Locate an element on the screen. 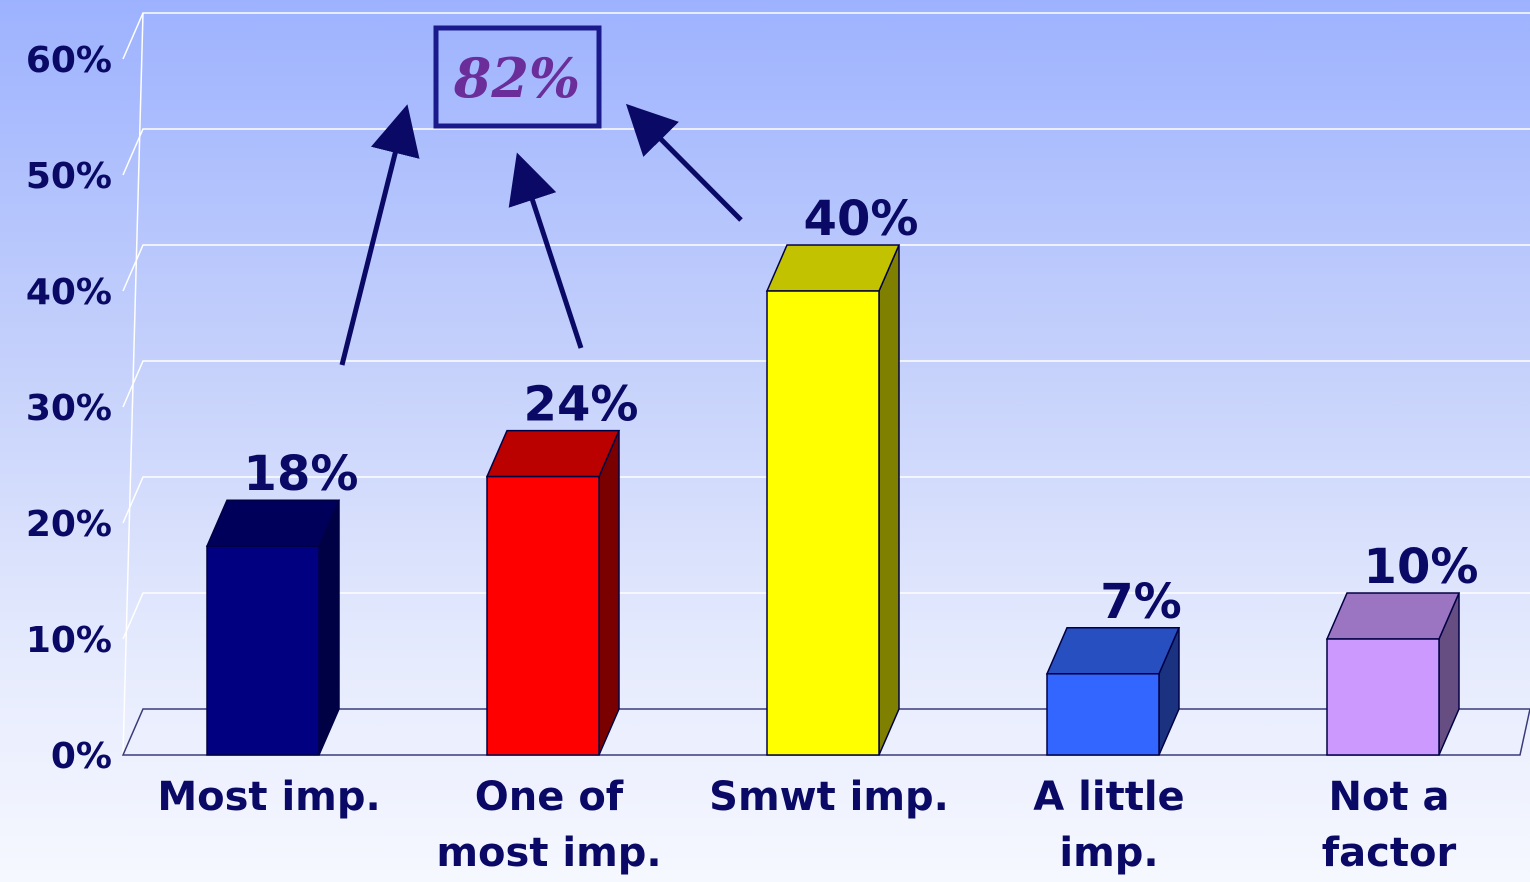 The width and height of the screenshot is (1530, 882). category-label: One of most imp. is located at coordinates (548, 825).